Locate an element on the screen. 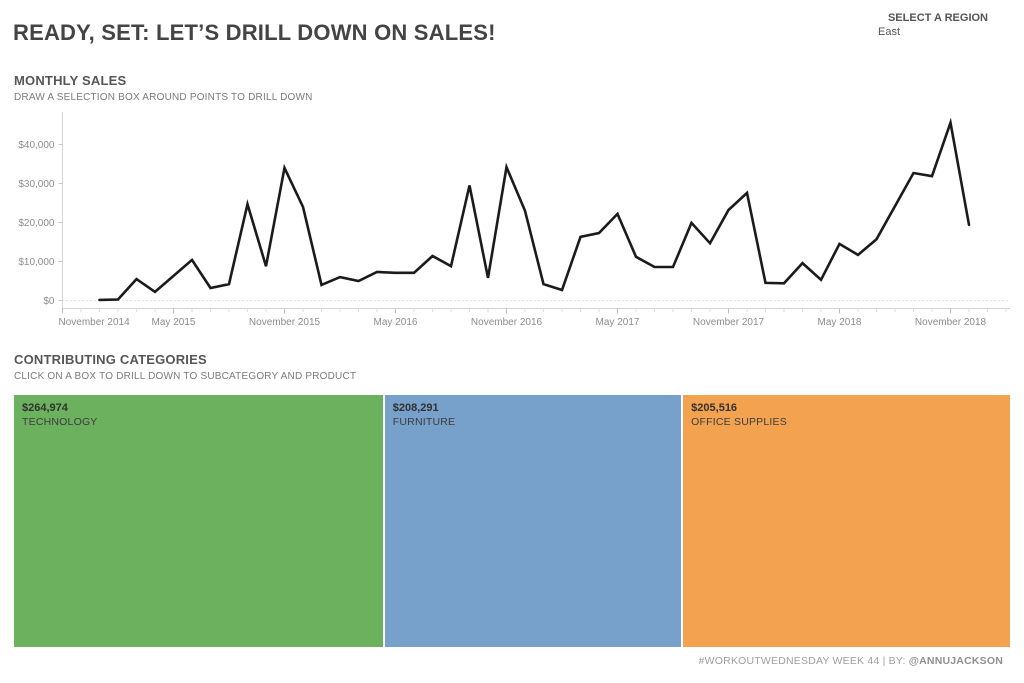  treemap-box-technology: $264,974 TECHNOLOGY is located at coordinates (198, 521).